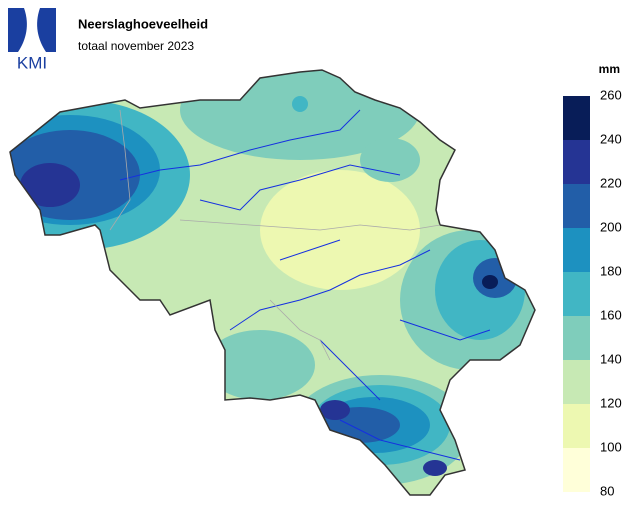  I want to click on legend-tick-label: 260, so click(611, 94).